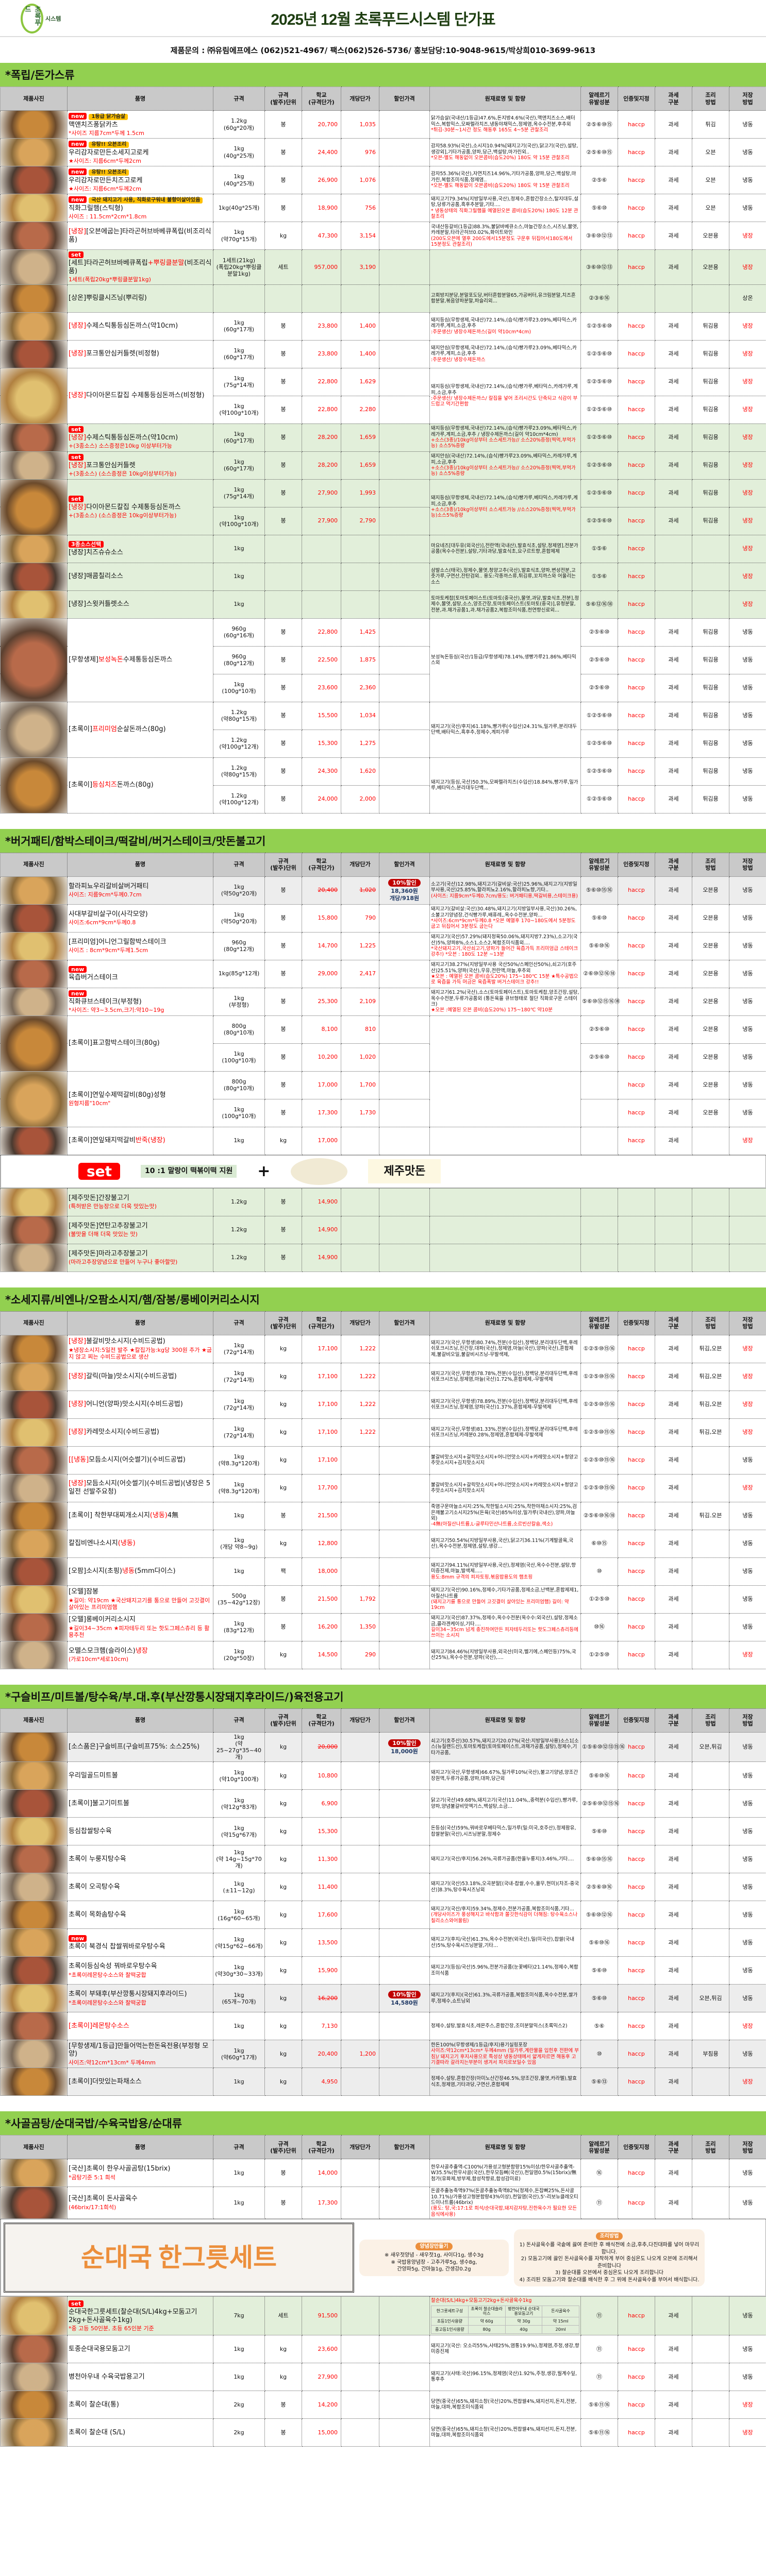  Describe the element at coordinates (599, 604) in the screenshot. I see `allergen-cell: ⑤⑥⑫⑯⑱` at that location.